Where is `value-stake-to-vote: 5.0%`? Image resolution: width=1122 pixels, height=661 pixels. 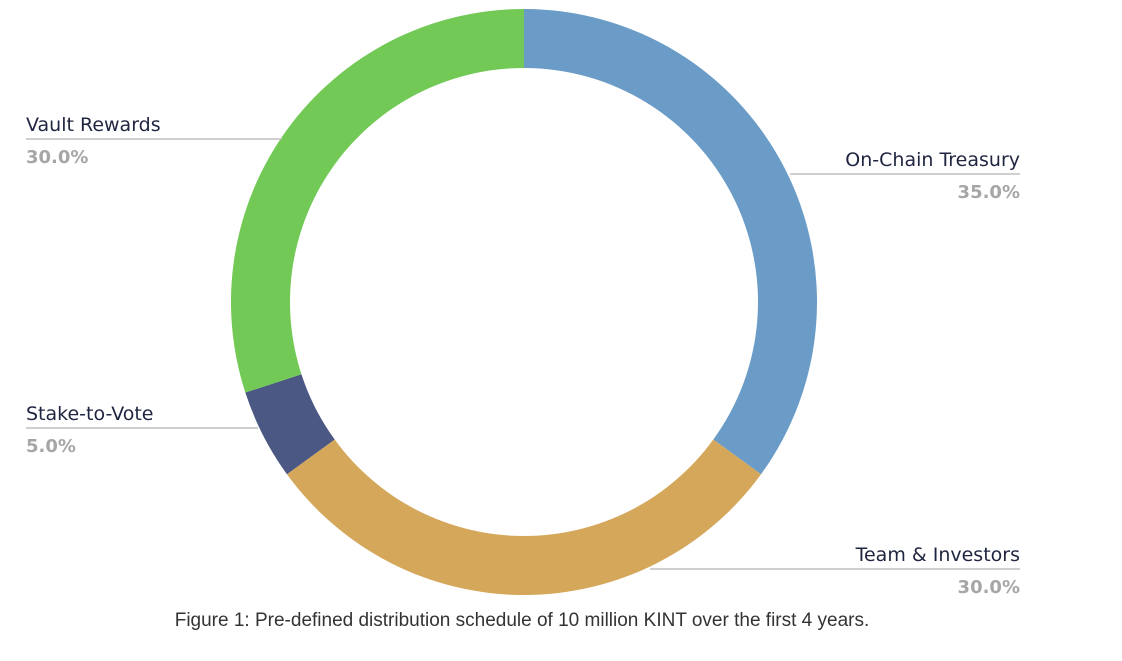 value-stake-to-vote: 5.0% is located at coordinates (51, 446).